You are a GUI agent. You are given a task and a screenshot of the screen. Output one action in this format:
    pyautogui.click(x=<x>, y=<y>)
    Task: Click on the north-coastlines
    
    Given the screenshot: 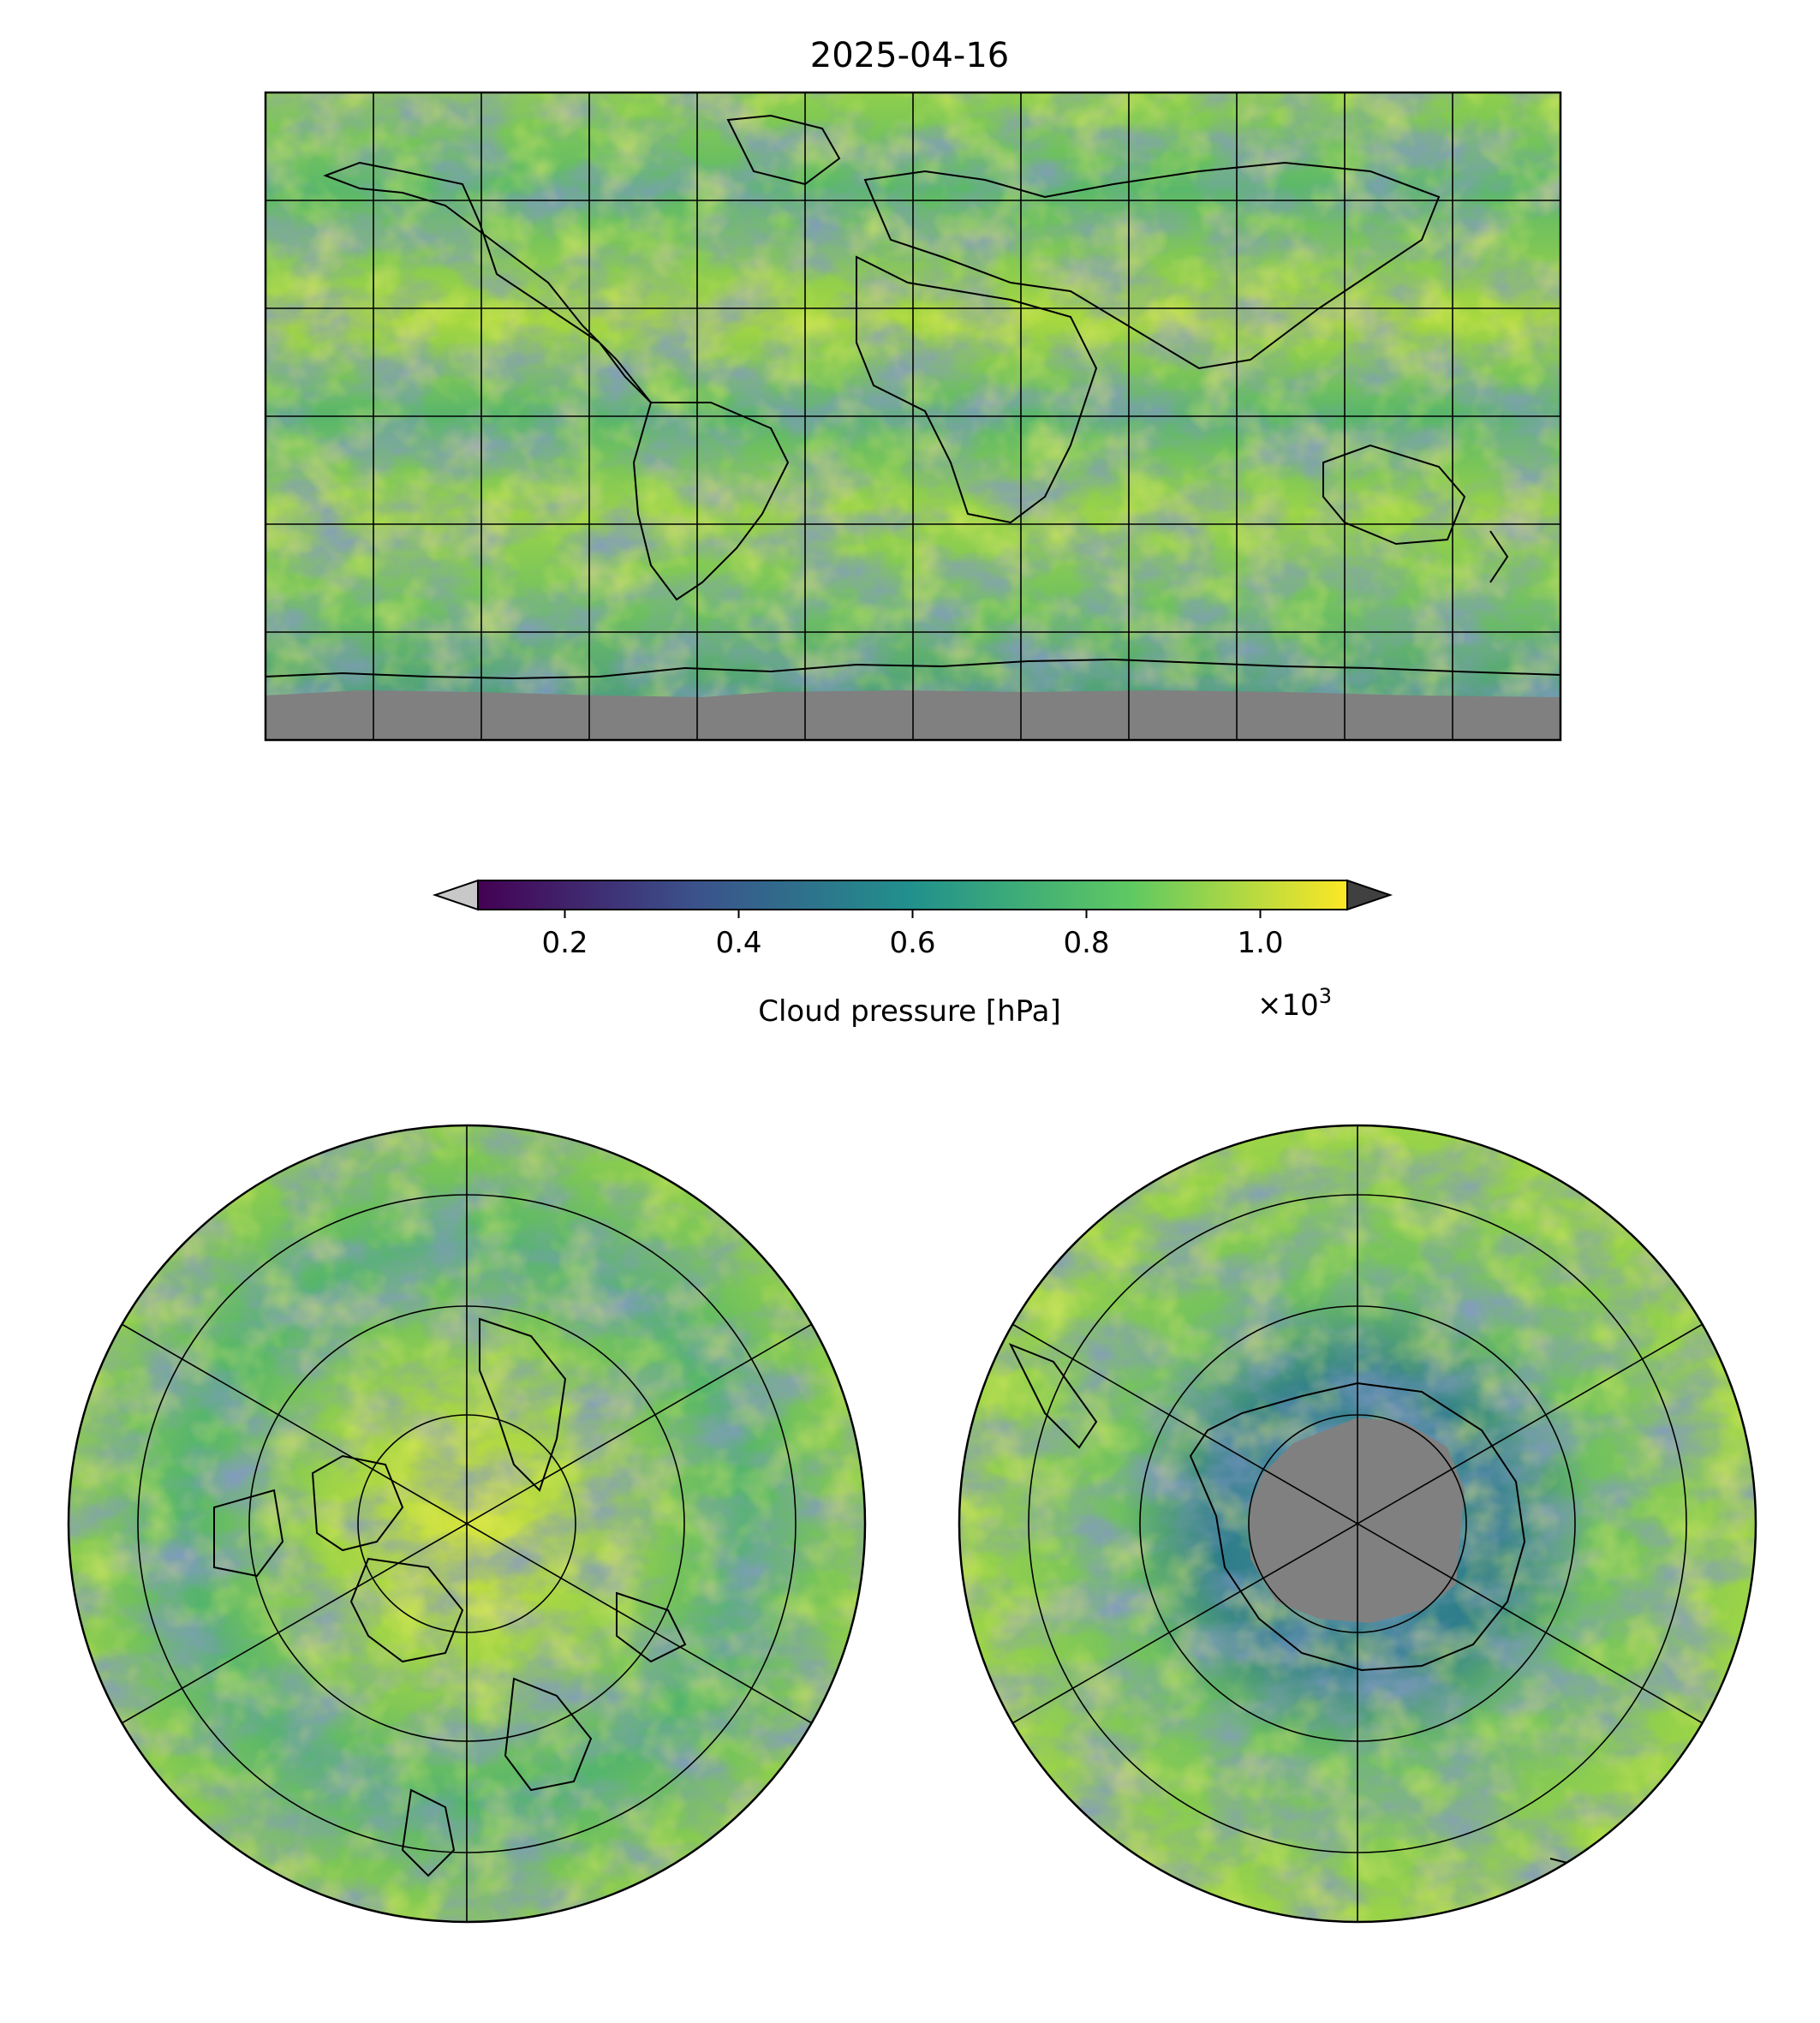 What is the action you would take?
    pyautogui.click(x=450, y=1597)
    